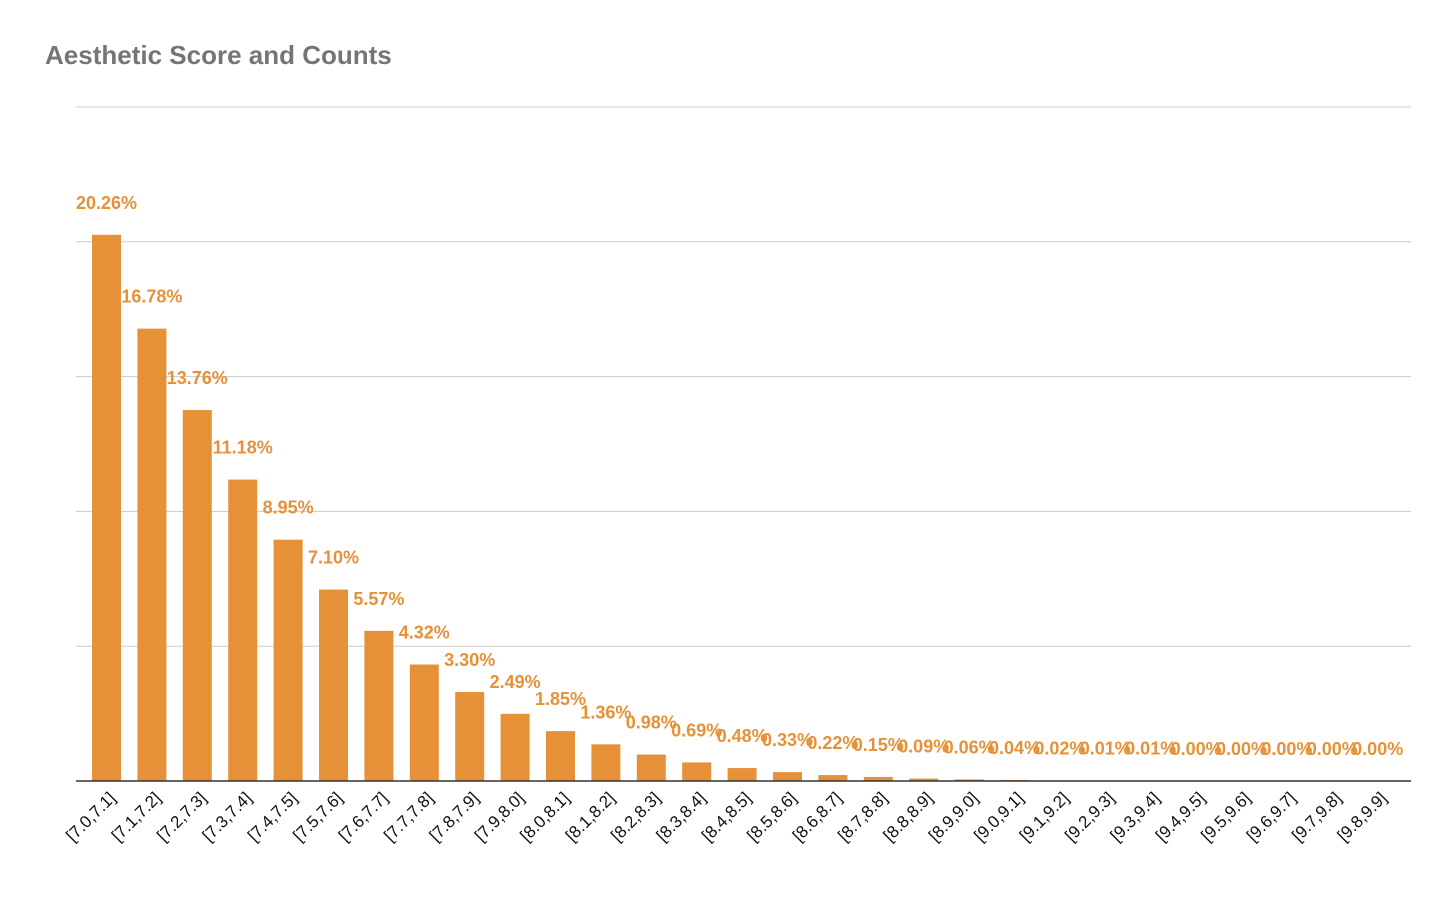 This screenshot has height=901, width=1456. What do you see at coordinates (771, 816) in the screenshot?
I see `x-tick-label: [8.5,8.6]` at bounding box center [771, 816].